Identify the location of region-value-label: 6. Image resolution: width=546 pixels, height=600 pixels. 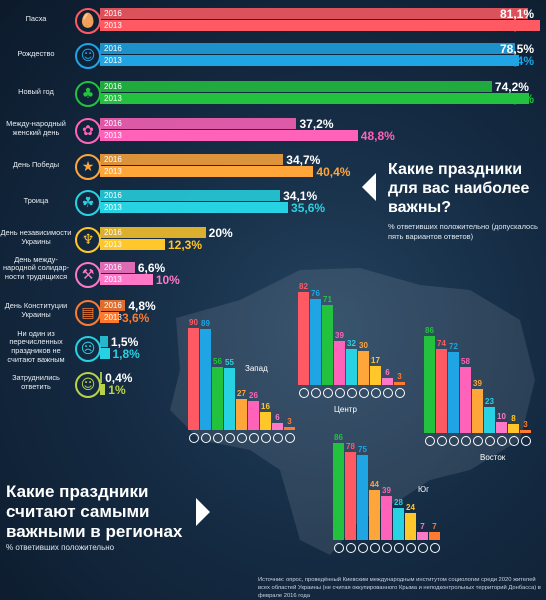
(387, 373).